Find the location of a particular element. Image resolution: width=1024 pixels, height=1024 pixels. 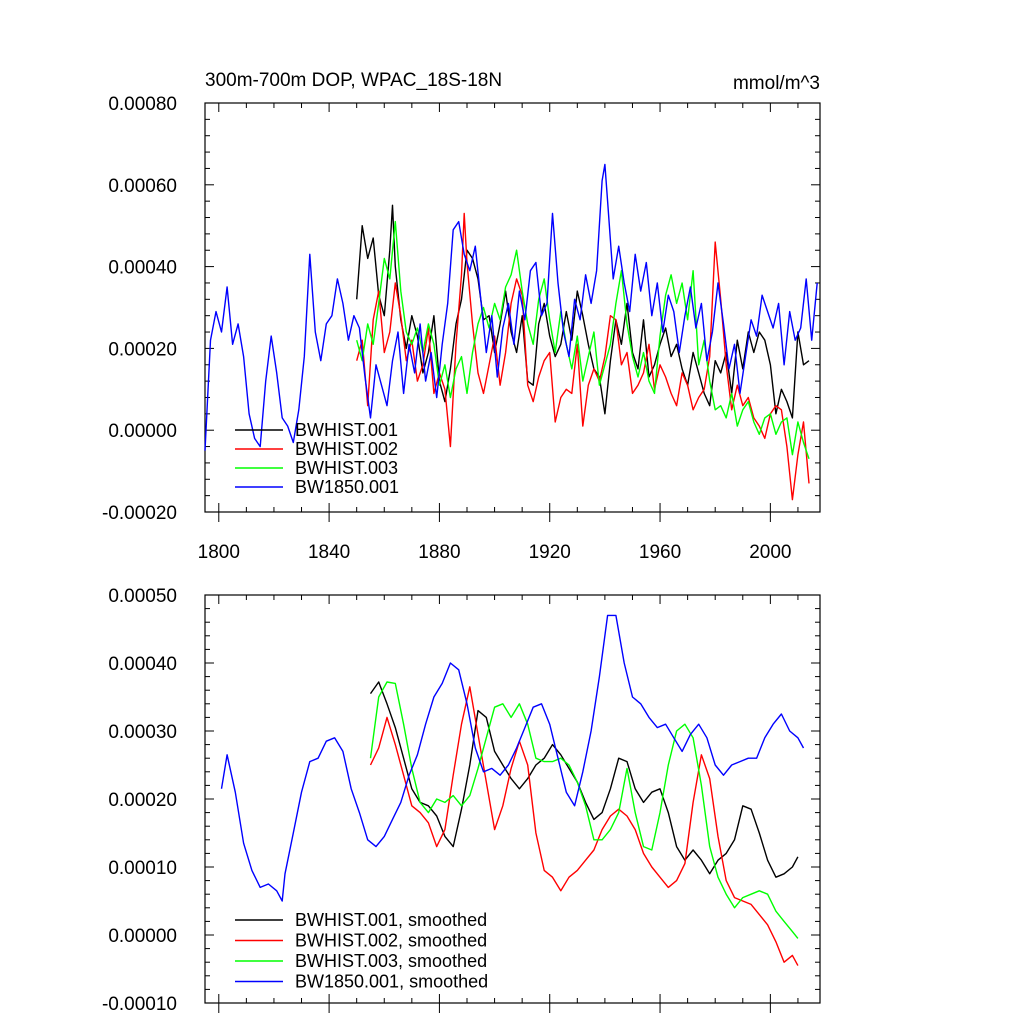

chart-title: 300m-700m DOP, WPAC_18S-18N is located at coordinates (353, 80).